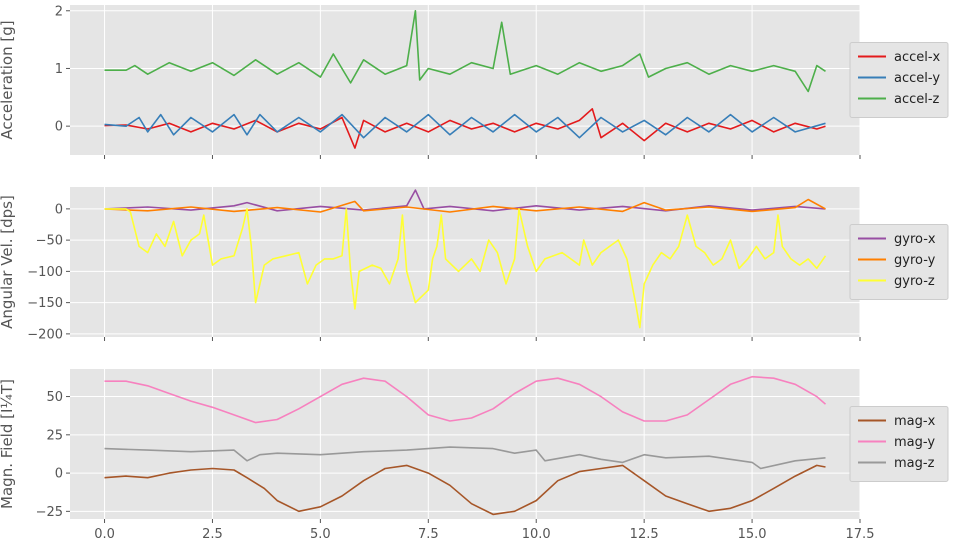  I want to click on y-tick-label: −100, so click(45, 272).